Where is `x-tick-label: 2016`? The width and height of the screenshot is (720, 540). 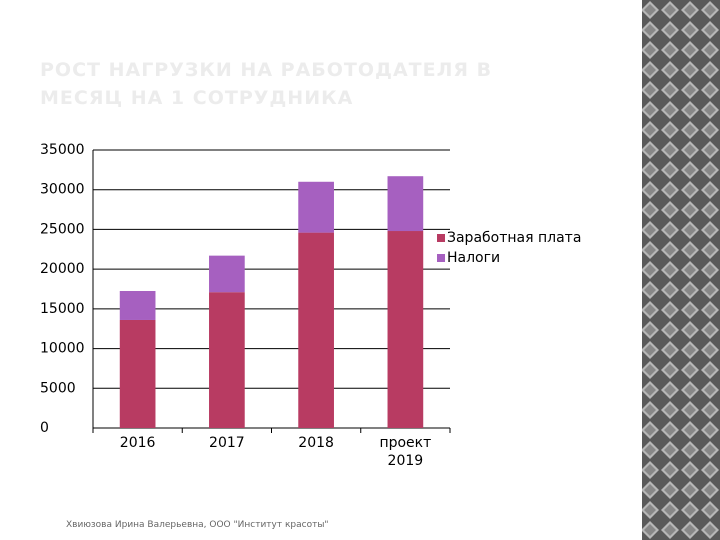 x-tick-label: 2016 is located at coordinates (137, 443).